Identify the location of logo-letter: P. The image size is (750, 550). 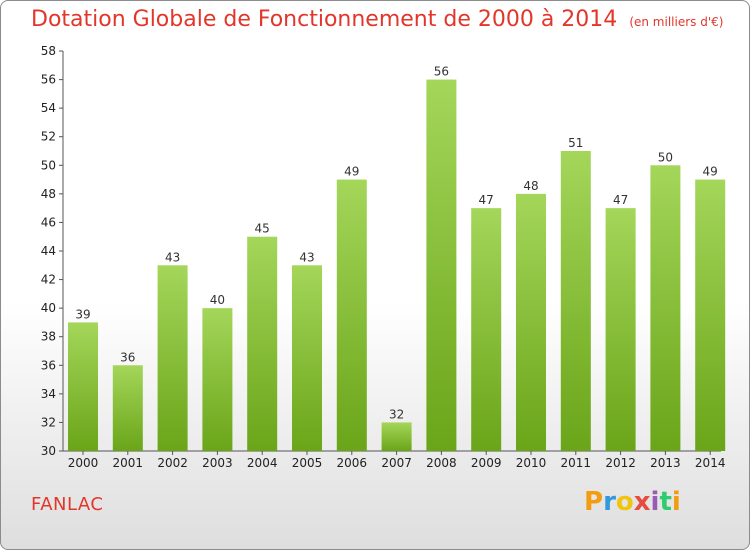
(594, 502).